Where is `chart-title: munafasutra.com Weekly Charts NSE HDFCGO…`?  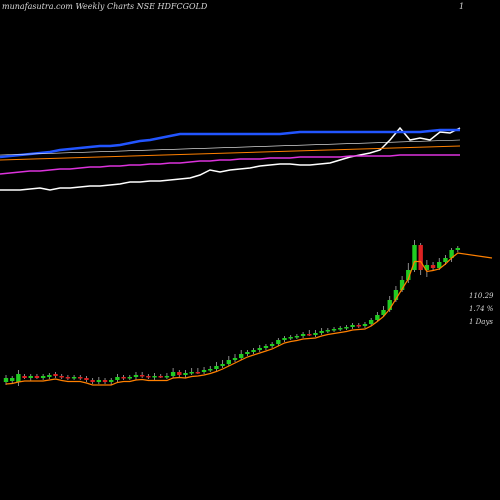
chart-title: munafasutra.com Weekly Charts NSE HDFCGO… is located at coordinates (104, 6).